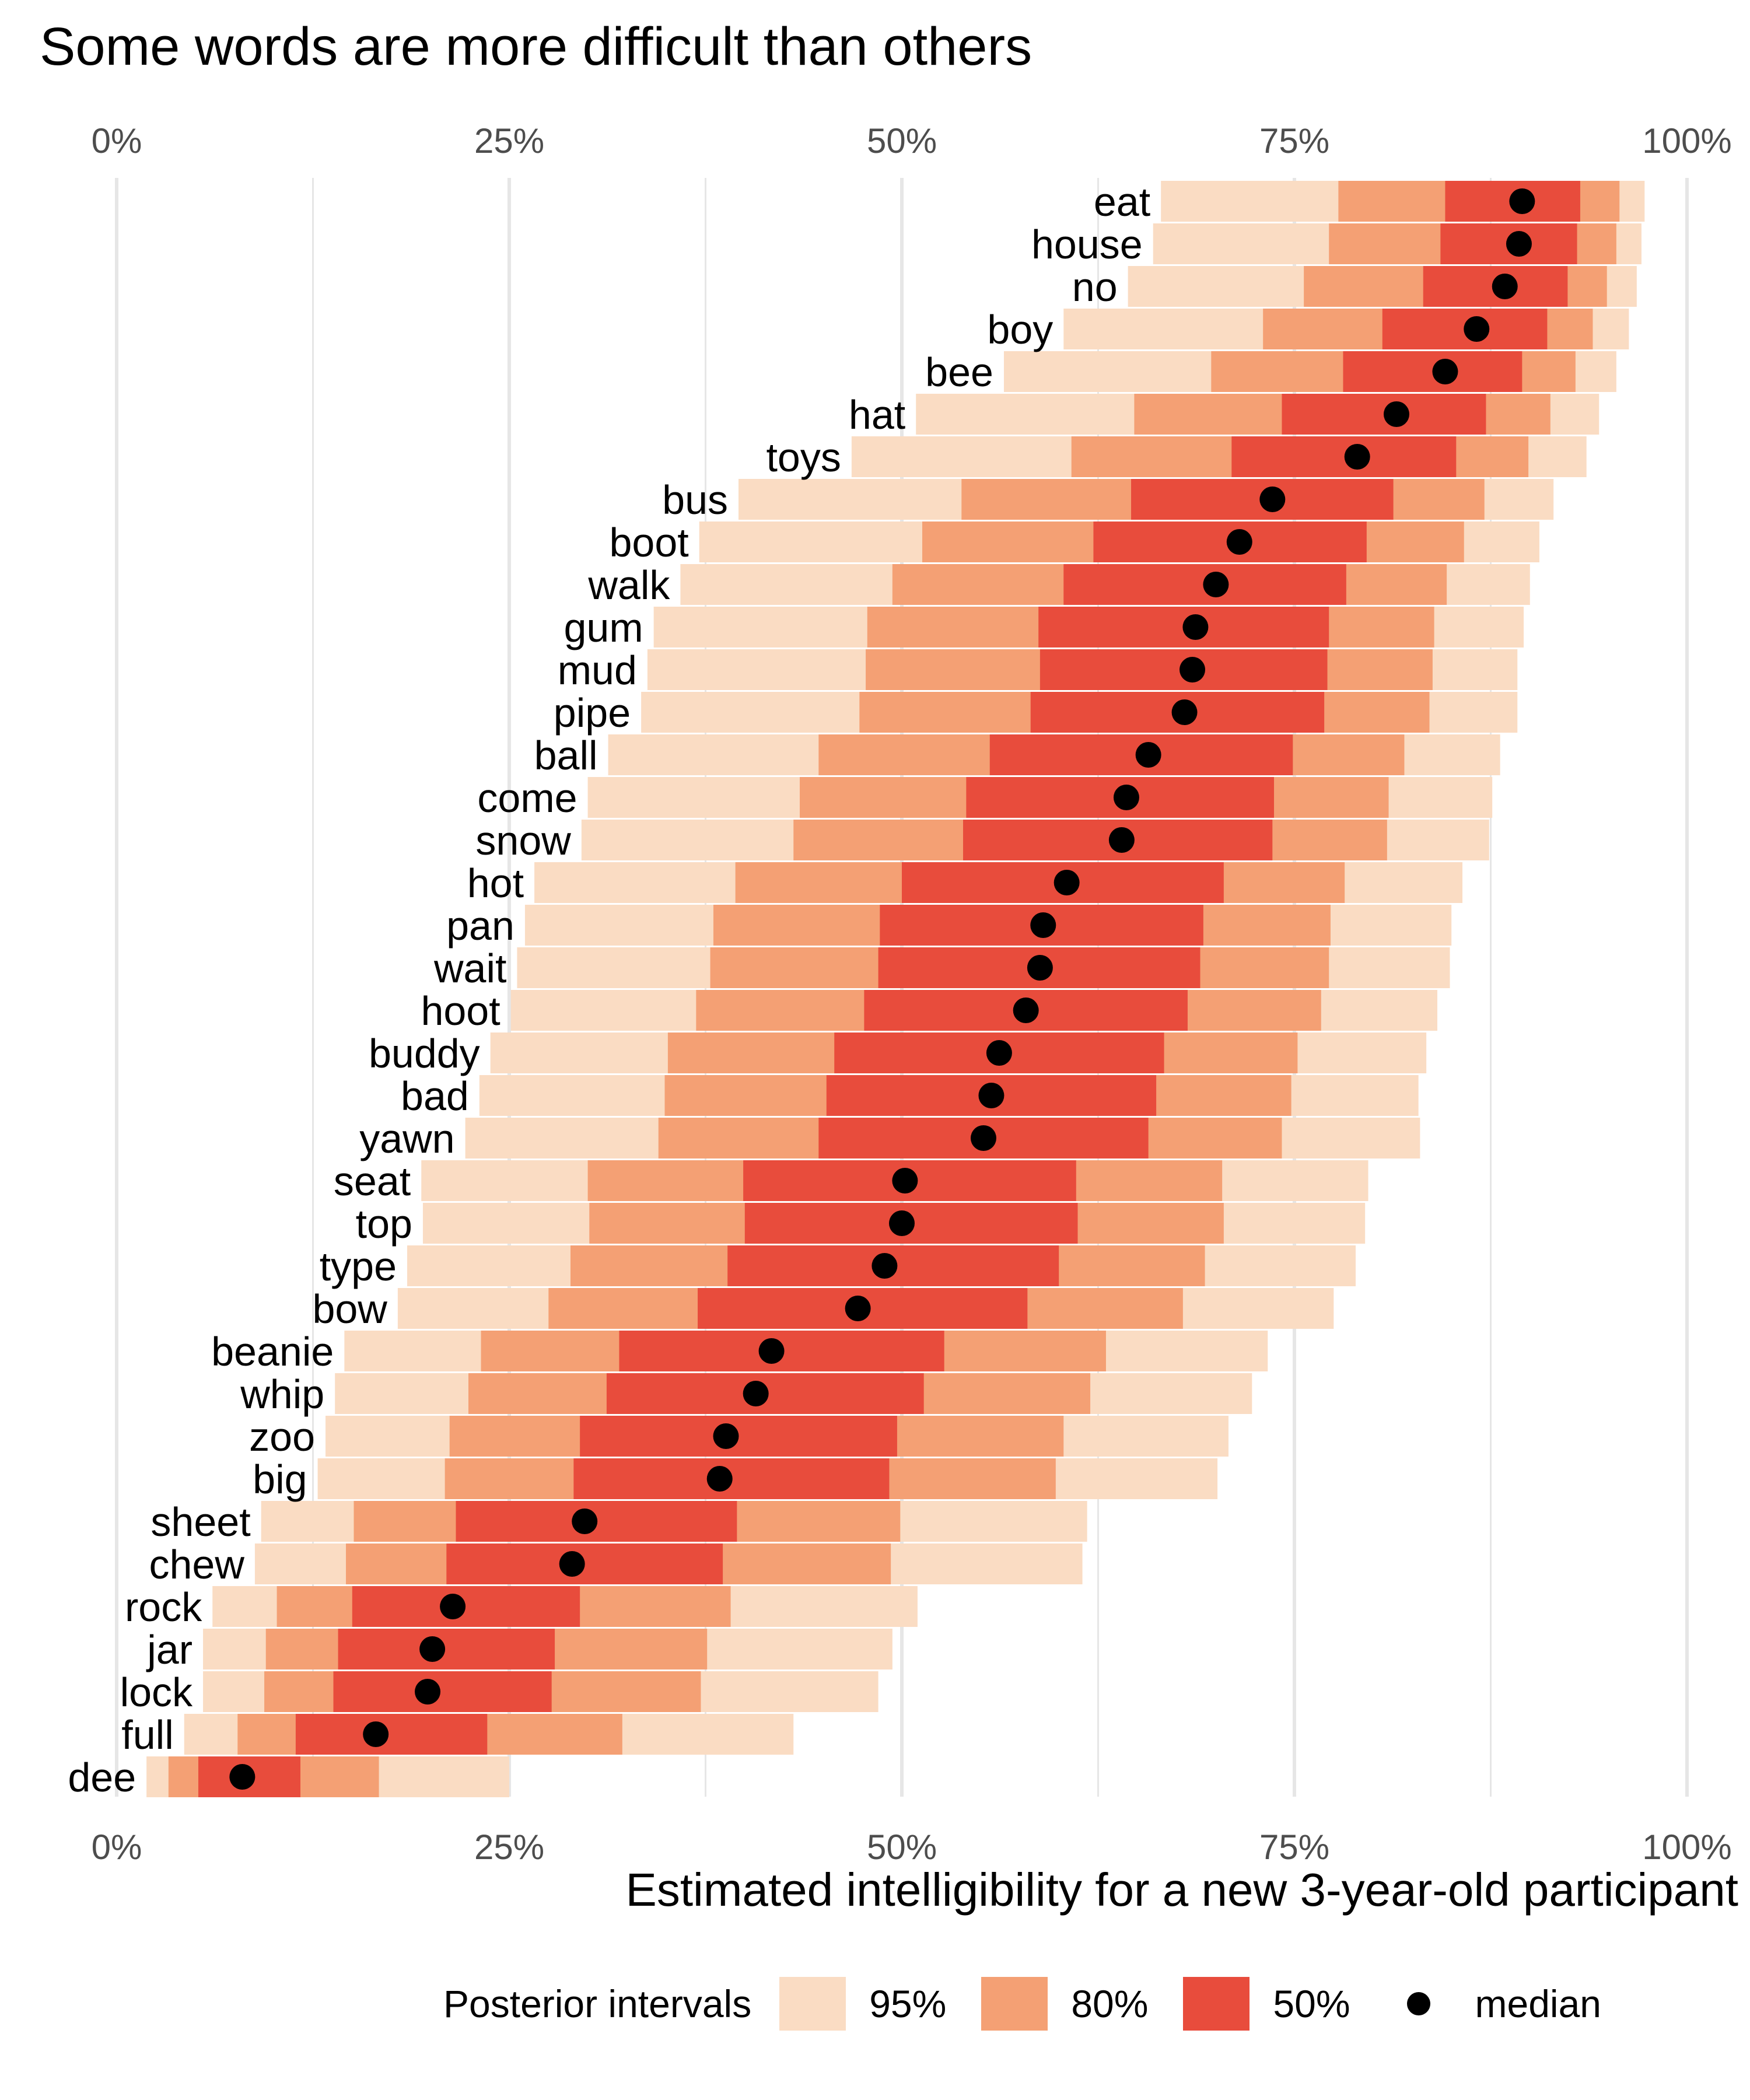  Describe the element at coordinates (565, 1606) in the screenshot. I see `word-row-rock` at that location.